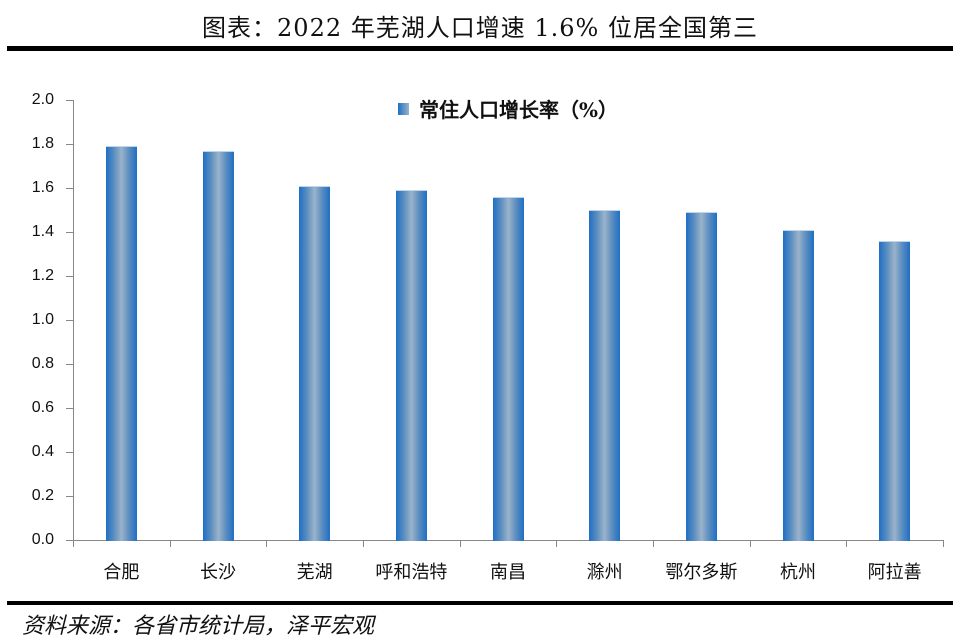 Image resolution: width=960 pixels, height=643 pixels. Describe the element at coordinates (42, 451) in the screenshot. I see `y-tick-label: 0.4` at that location.